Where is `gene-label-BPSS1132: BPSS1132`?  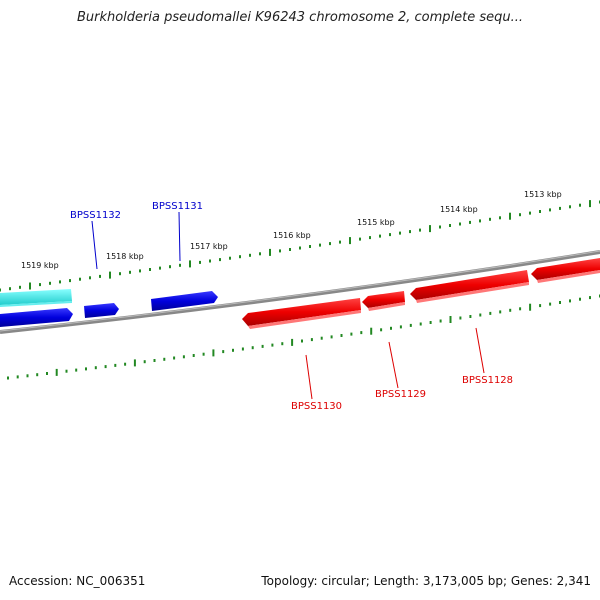
gene-label-BPSS1132: BPSS1132 is located at coordinates (95, 215).